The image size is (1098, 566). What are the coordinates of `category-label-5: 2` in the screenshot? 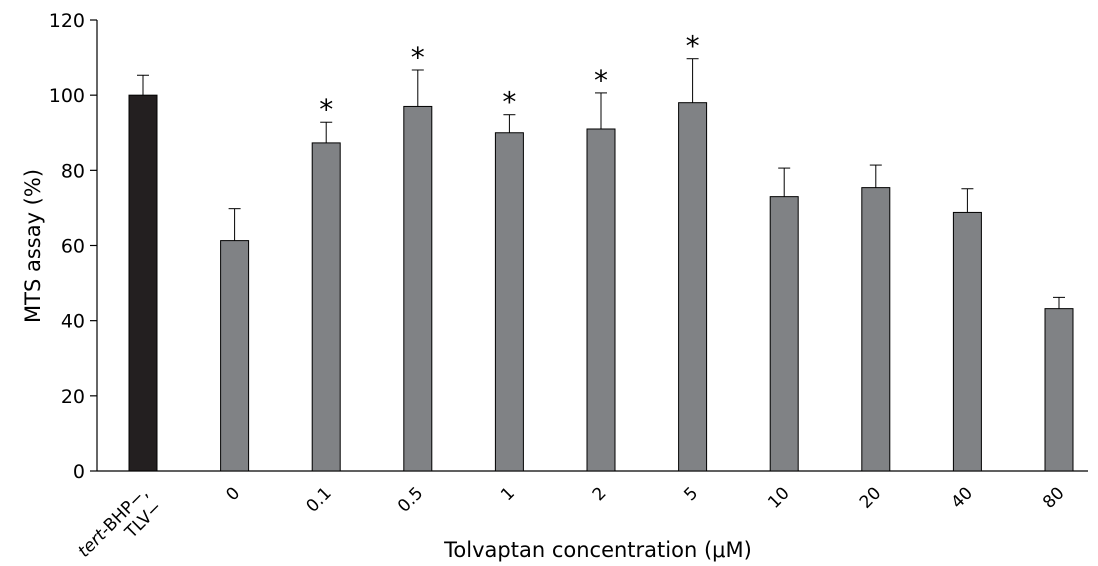 It's located at (600, 494).